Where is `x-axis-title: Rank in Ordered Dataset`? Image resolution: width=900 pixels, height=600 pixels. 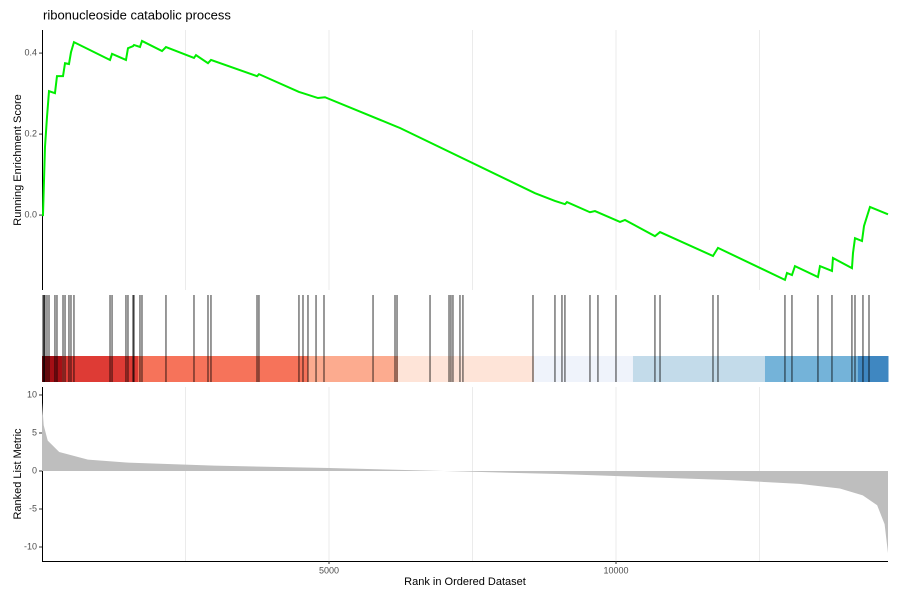
x-axis-title: Rank in Ordered Dataset is located at coordinates (465, 582).